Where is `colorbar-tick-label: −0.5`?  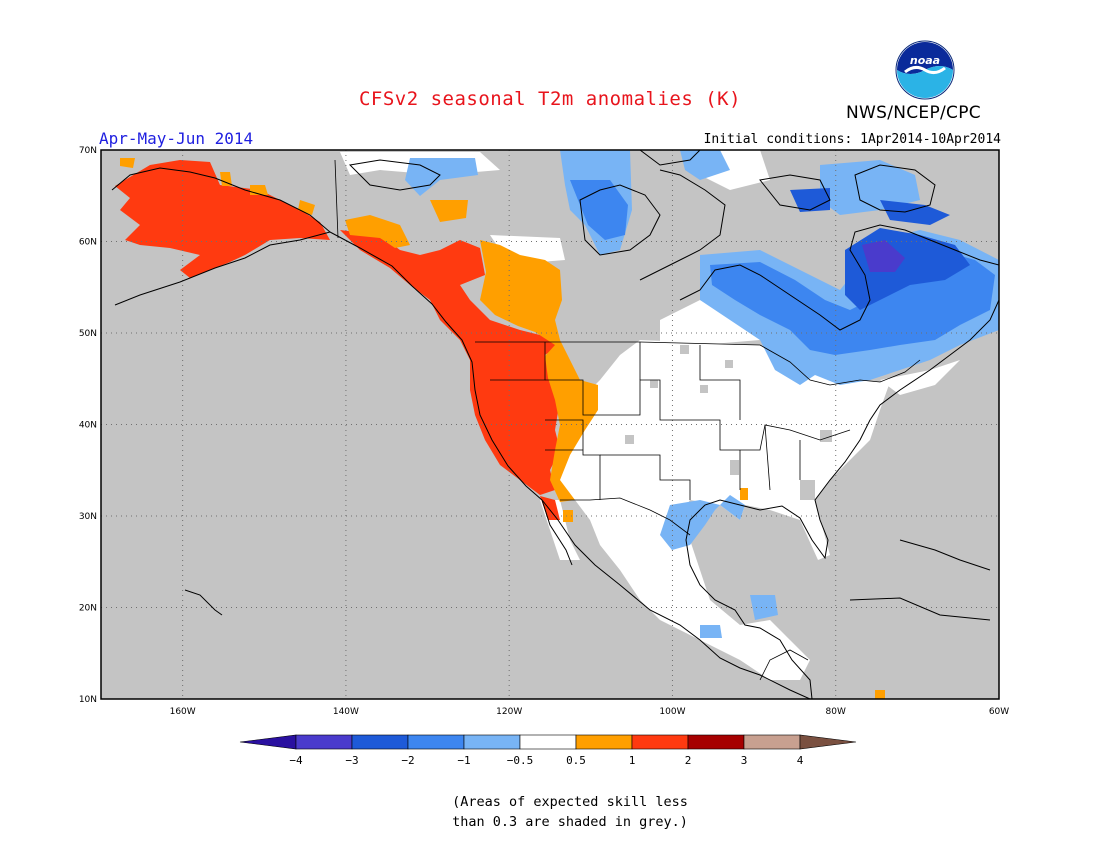 colorbar-tick-label: −0.5 is located at coordinates (520, 760).